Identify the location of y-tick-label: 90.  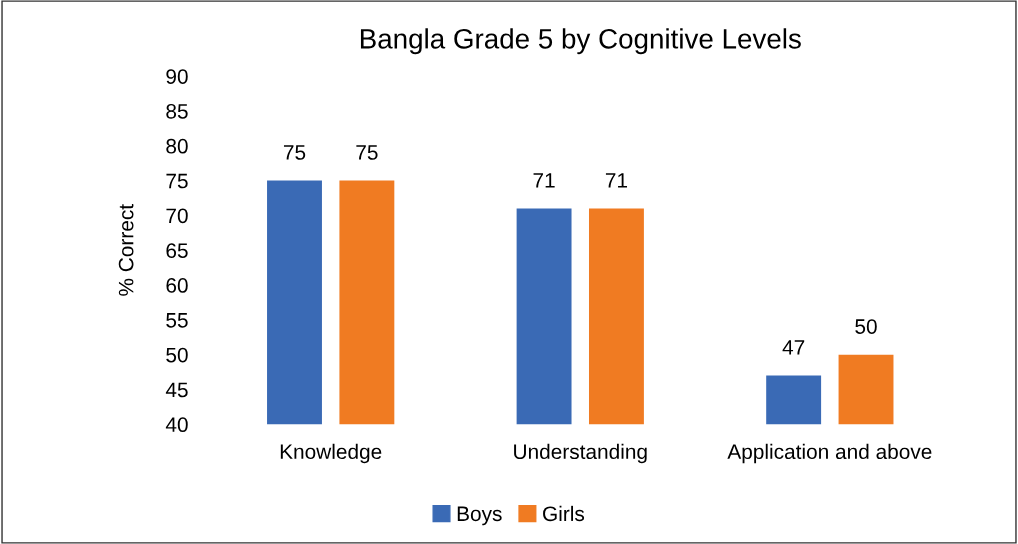
(177, 76).